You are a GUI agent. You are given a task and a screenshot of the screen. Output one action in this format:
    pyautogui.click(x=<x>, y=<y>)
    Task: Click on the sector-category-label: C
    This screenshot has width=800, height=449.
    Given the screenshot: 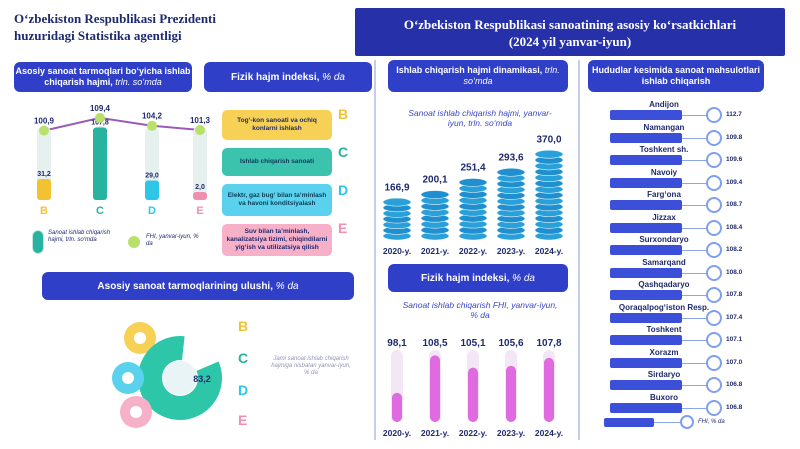 What is the action you would take?
    pyautogui.click(x=100, y=211)
    